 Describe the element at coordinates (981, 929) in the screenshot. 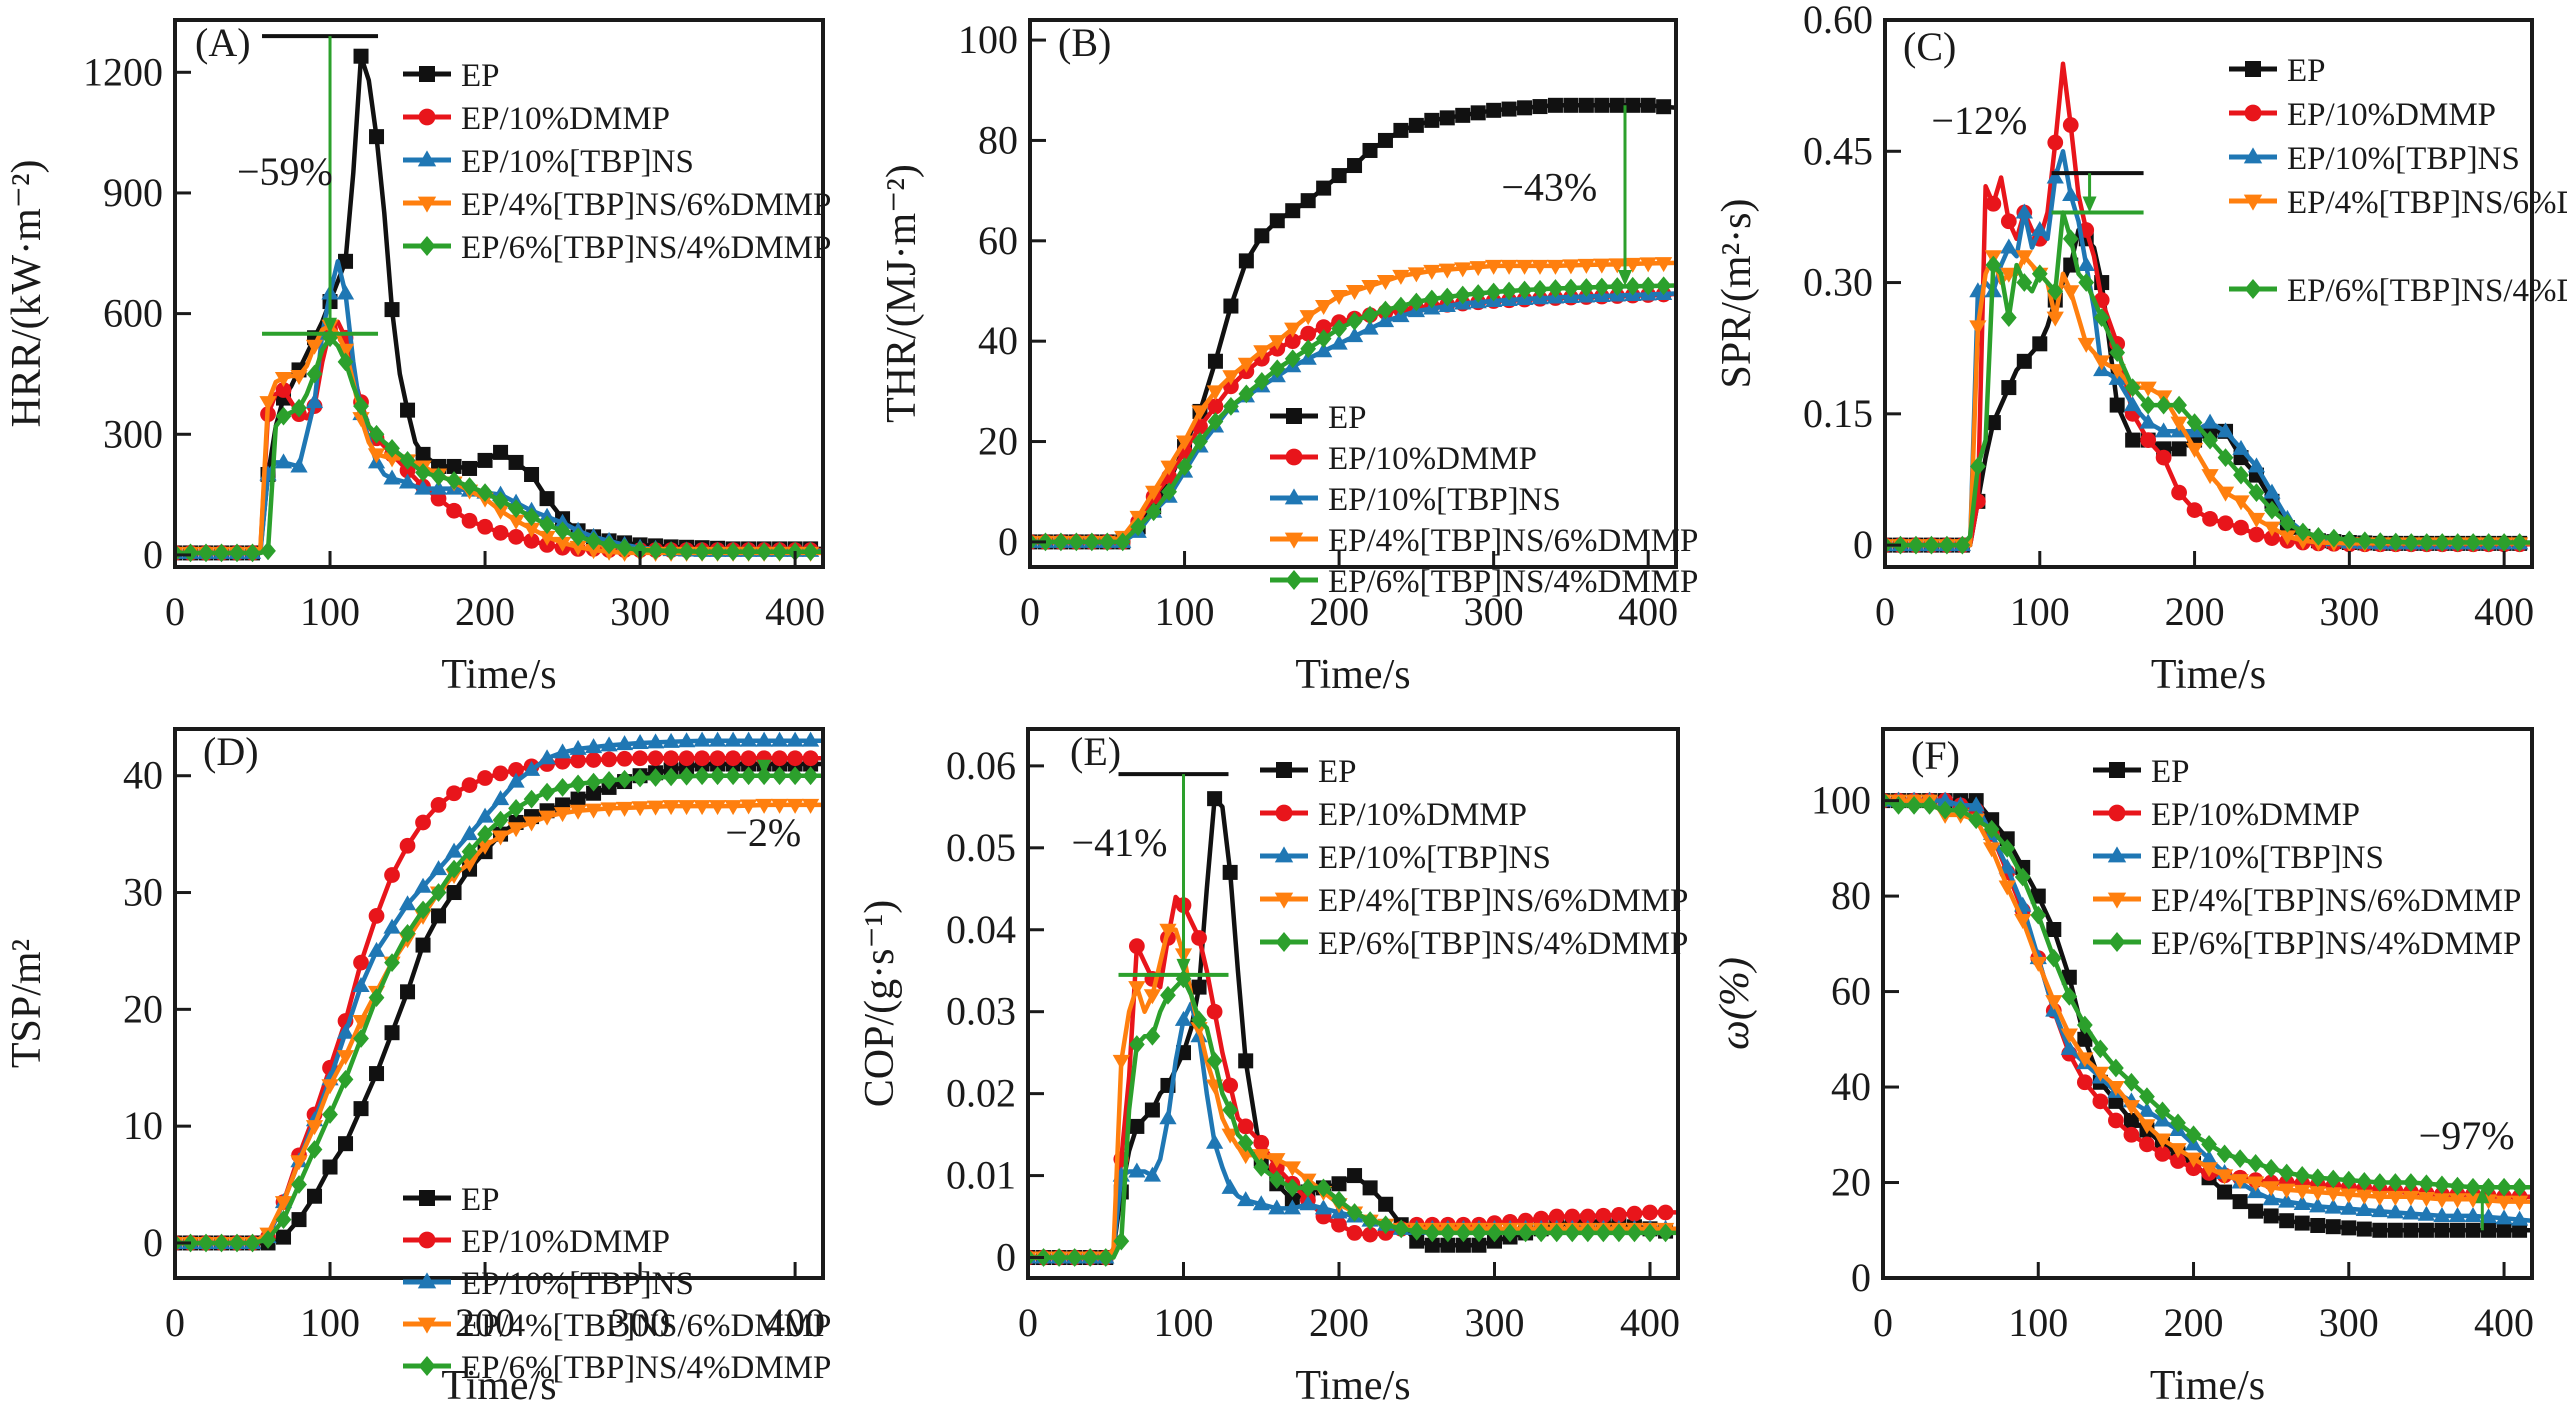

I see `y-tick-label: 0.04` at that location.